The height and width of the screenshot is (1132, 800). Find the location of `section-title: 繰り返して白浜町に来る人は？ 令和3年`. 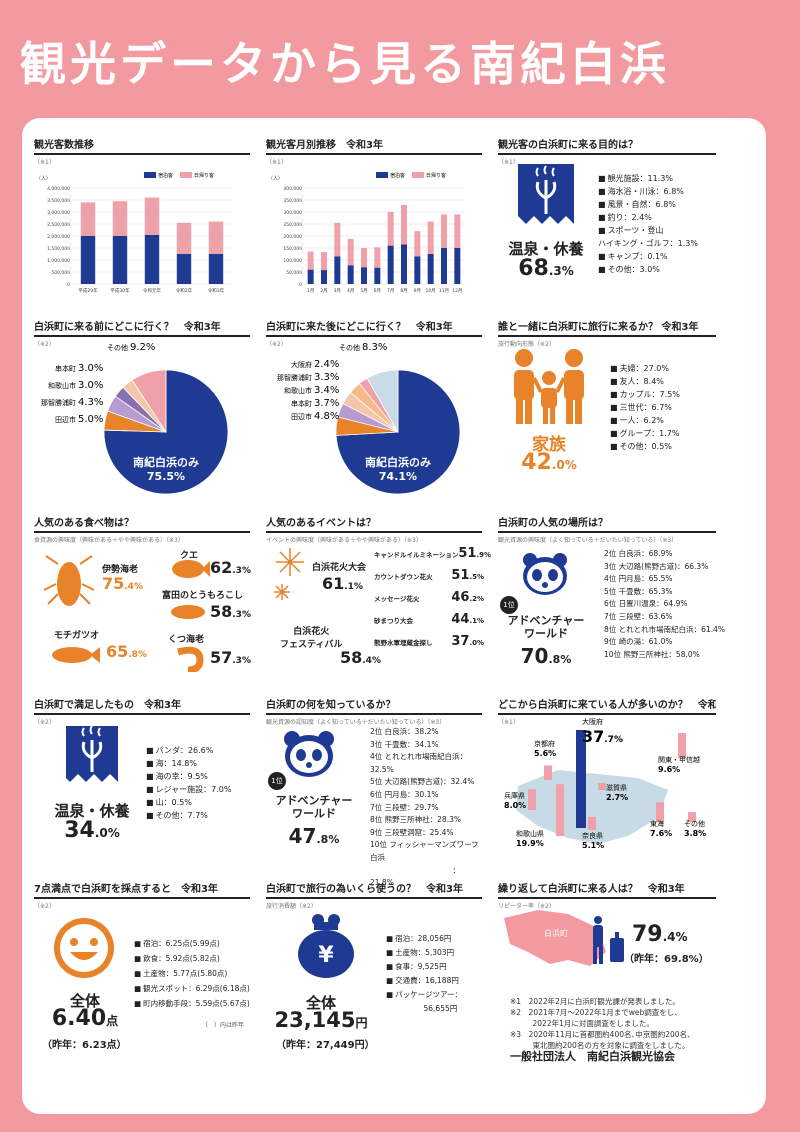

section-title: 繰り返して白浜町に来る人は？ 令和3年 is located at coordinates (607, 889).